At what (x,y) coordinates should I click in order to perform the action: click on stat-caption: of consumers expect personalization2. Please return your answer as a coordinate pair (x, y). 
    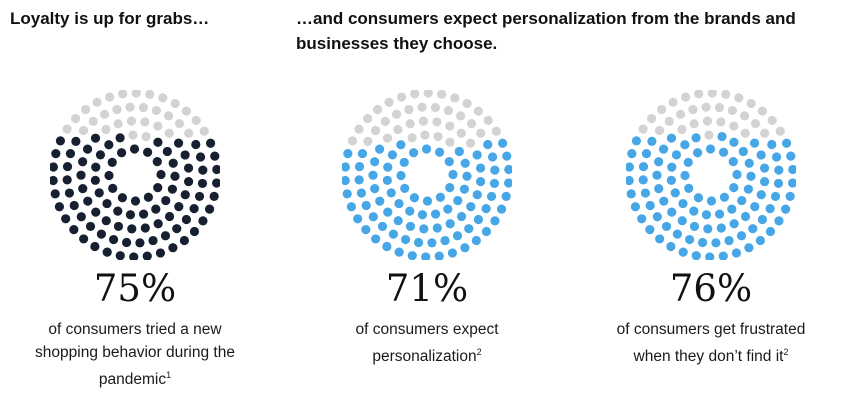
    Looking at the image, I should click on (427, 343).